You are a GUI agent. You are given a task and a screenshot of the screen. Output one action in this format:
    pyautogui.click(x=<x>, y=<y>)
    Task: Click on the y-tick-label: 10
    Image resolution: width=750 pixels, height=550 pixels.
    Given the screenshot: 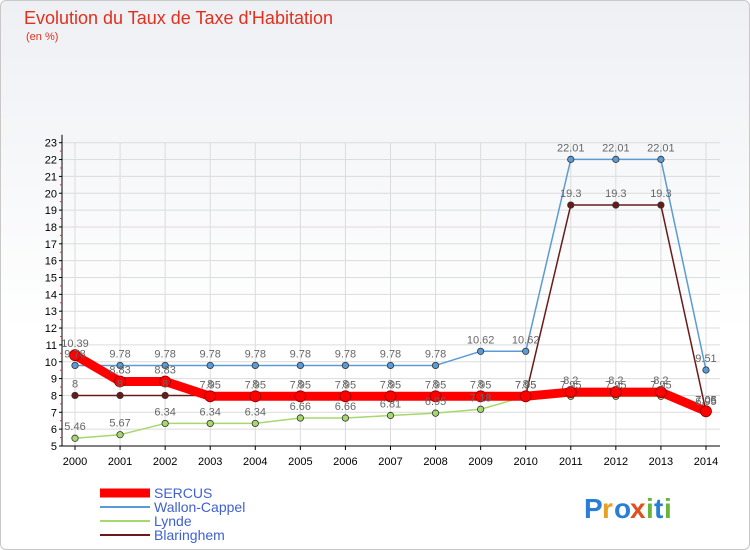 What is the action you would take?
    pyautogui.click(x=51, y=363)
    